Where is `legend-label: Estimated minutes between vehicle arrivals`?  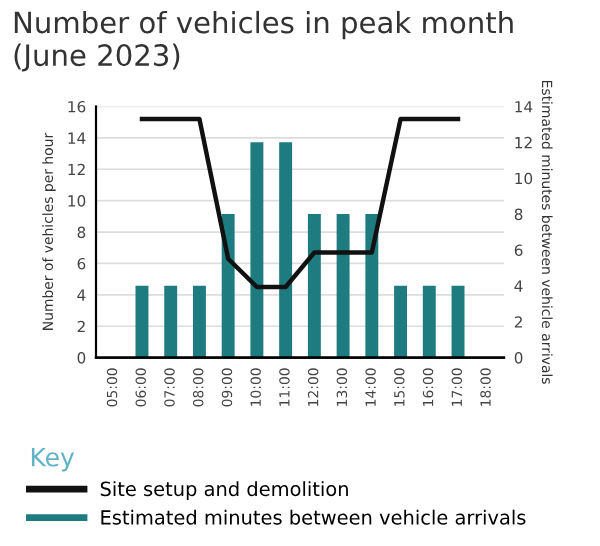 legend-label: Estimated minutes between vehicle arrivals is located at coordinates (313, 517).